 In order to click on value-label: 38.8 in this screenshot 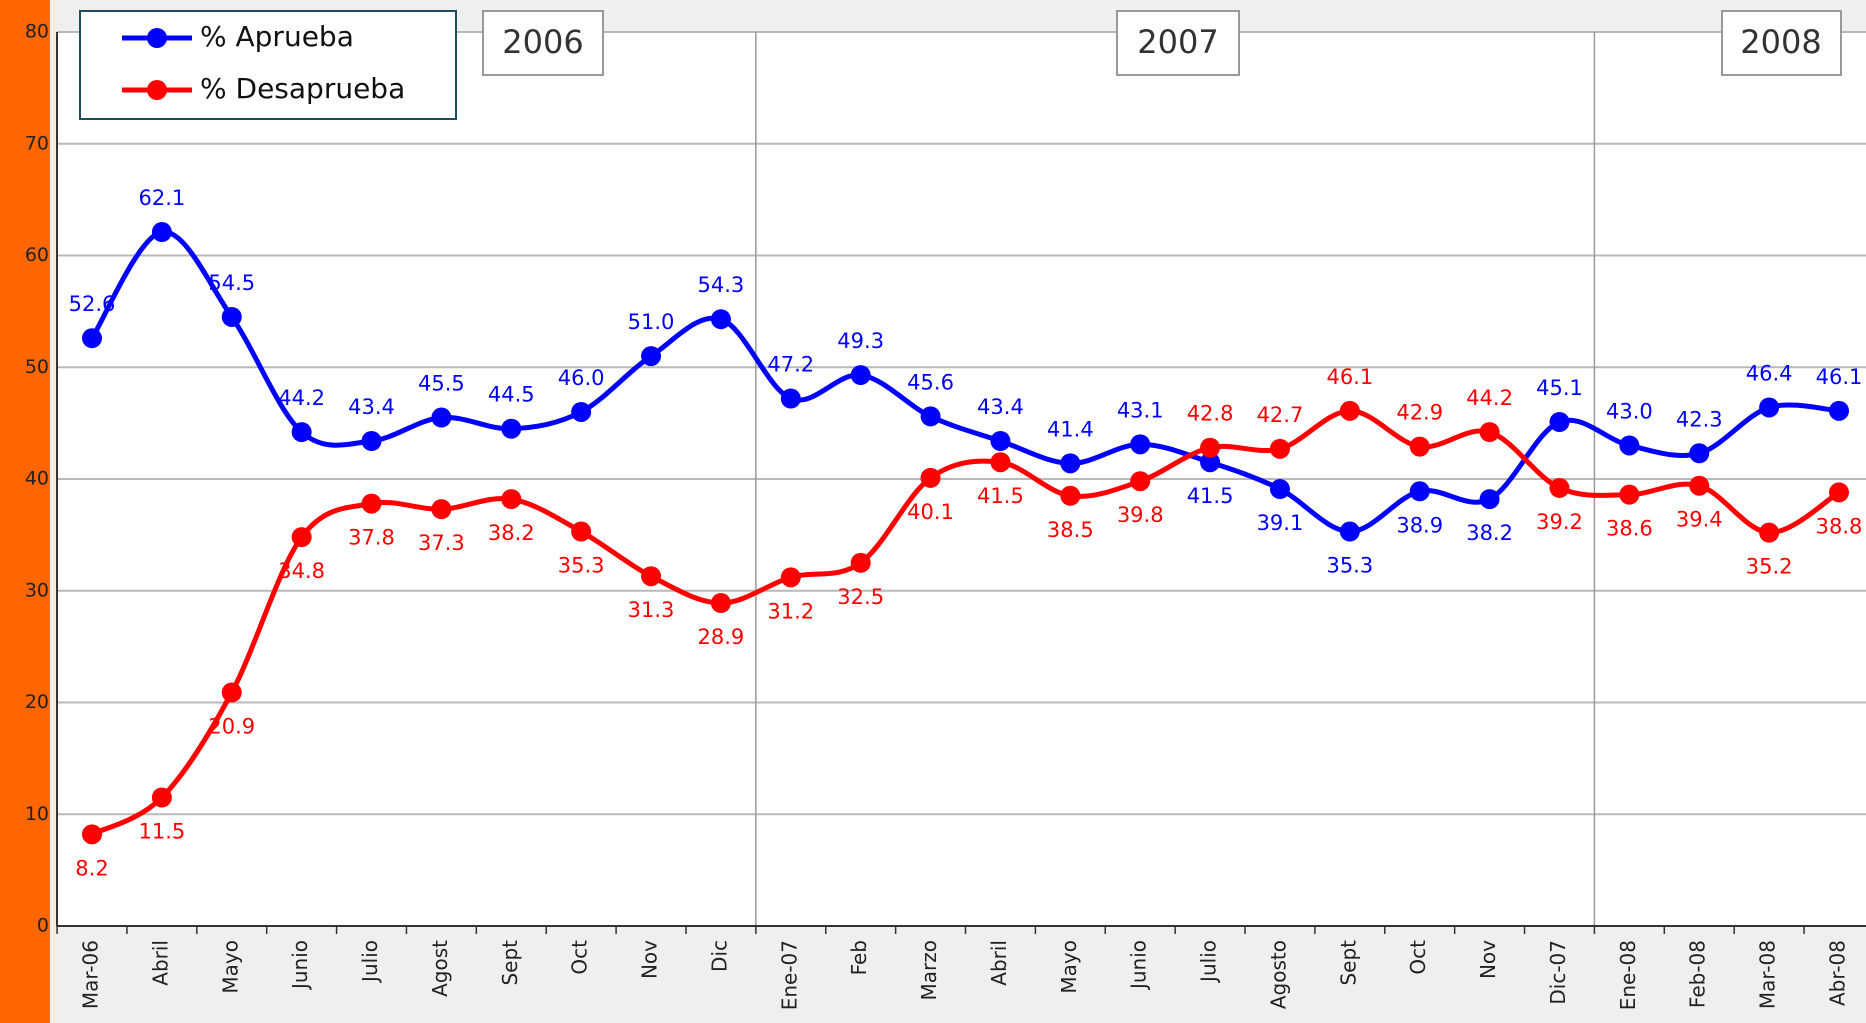, I will do `click(1839, 526)`.